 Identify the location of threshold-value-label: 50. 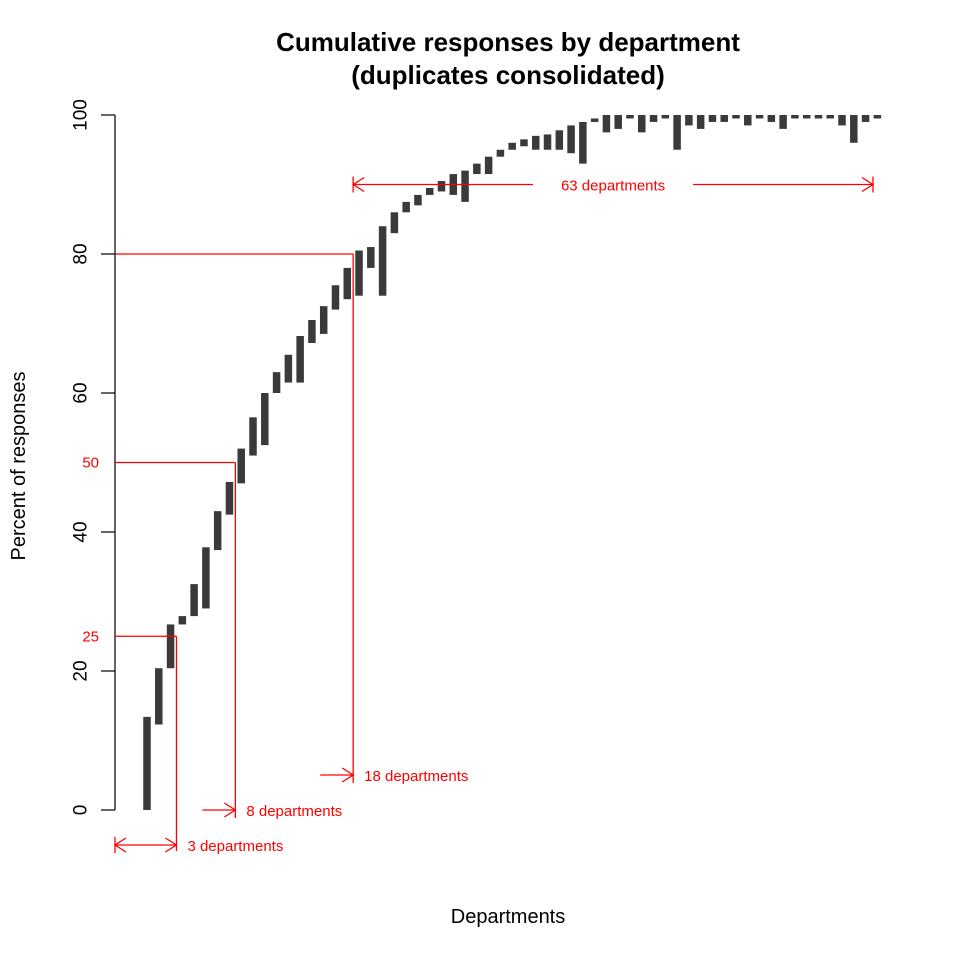
(90, 463).